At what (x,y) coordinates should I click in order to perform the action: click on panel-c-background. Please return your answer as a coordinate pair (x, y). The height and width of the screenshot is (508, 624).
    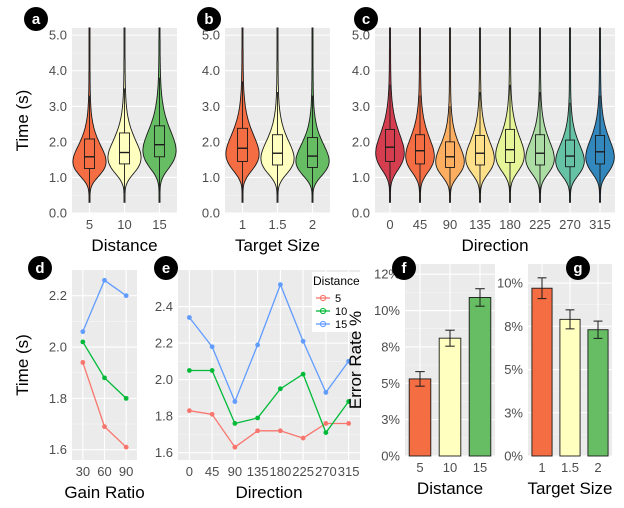
    Looking at the image, I should click on (495, 120).